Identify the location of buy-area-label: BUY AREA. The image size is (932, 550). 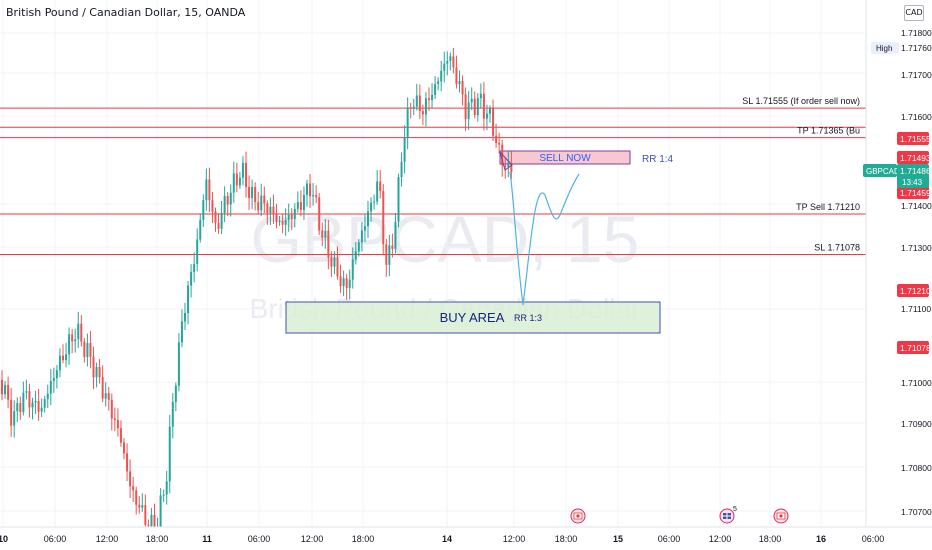
(472, 317).